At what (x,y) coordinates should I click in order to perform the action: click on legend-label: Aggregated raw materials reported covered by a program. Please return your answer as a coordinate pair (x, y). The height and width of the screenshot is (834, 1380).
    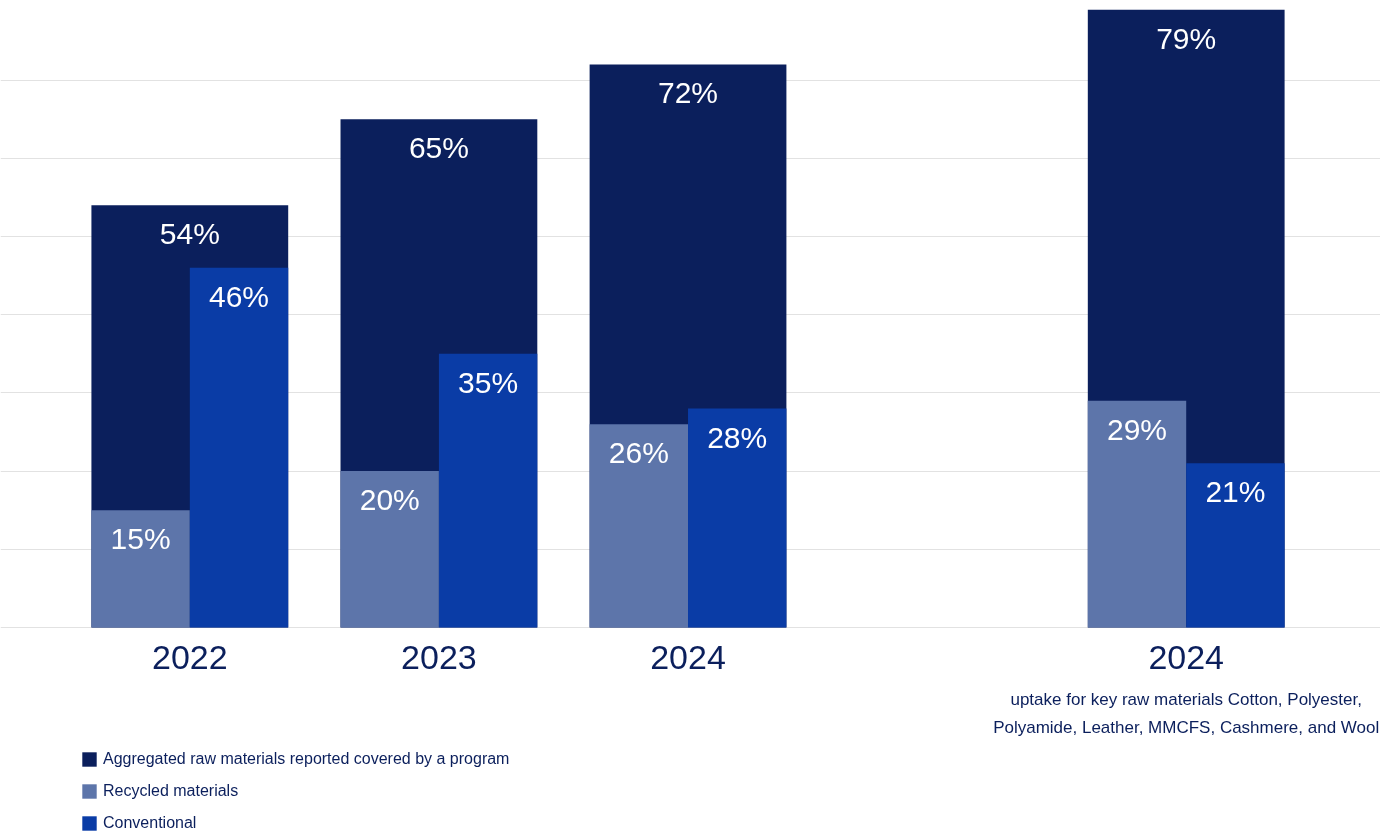
    Looking at the image, I should click on (306, 759).